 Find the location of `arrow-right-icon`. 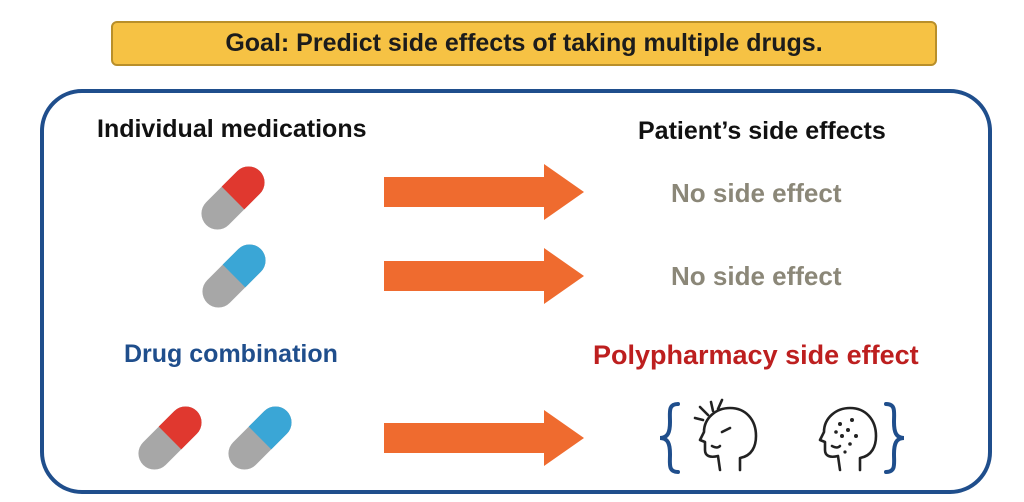

arrow-right-icon is located at coordinates (484, 192).